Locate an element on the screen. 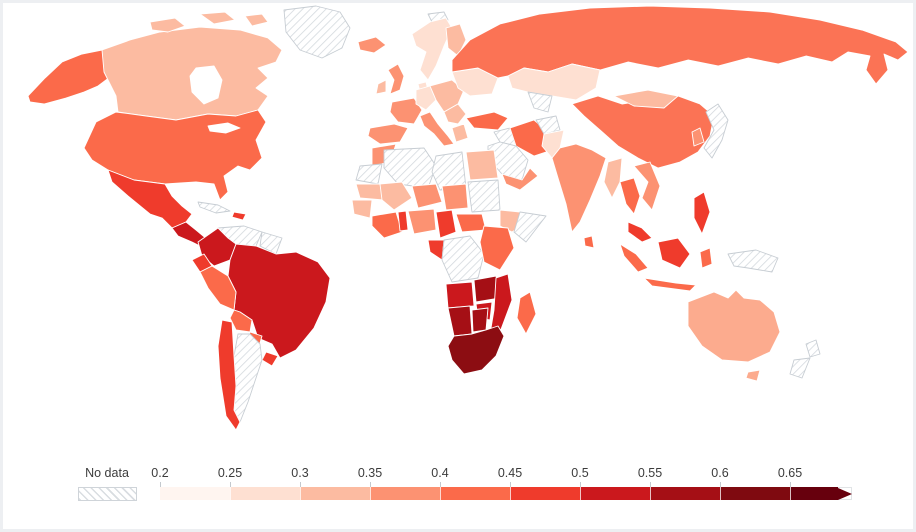 Image resolution: width=916 pixels, height=532 pixels. country-malaysia is located at coordinates (640, 232).